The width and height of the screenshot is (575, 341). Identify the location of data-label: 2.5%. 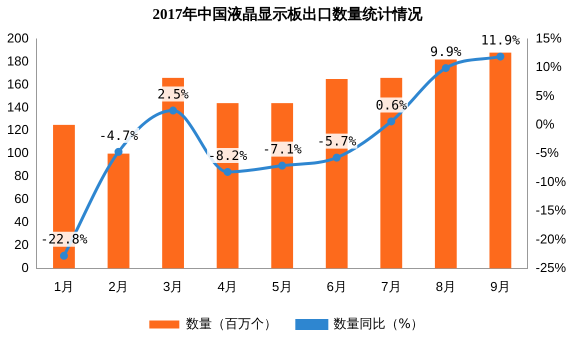
(173, 94).